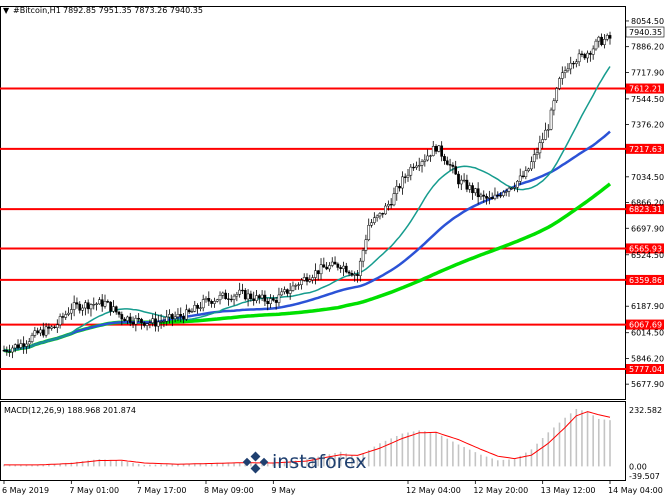  What do you see at coordinates (229, 490) in the screenshot?
I see `time-tick-label: 8 May 09:00` at bounding box center [229, 490].